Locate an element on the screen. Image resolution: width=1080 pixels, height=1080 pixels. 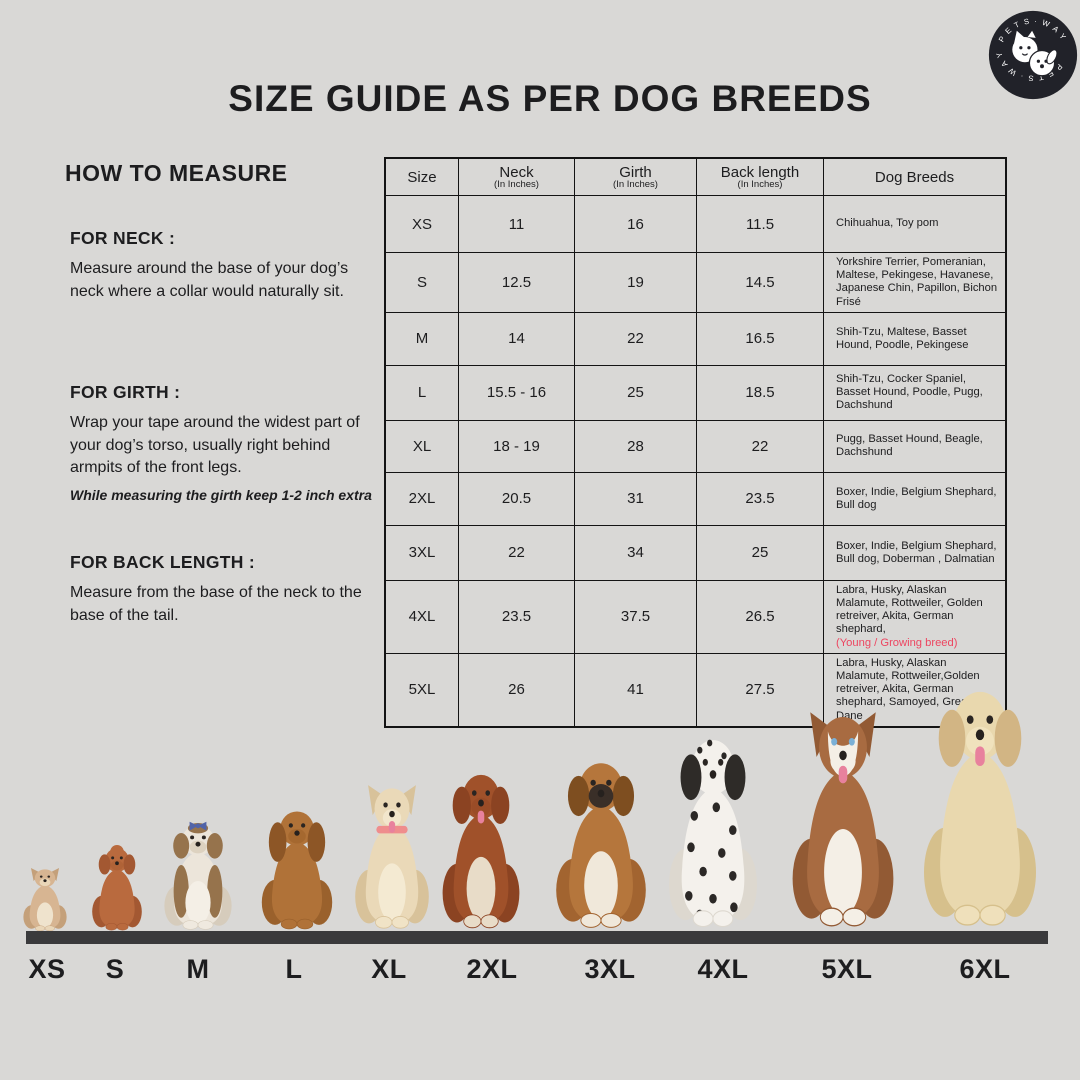
breeds-cell: Boxer, Indie, Belgium Shephard, Bull dog is located at coordinates (915, 498).